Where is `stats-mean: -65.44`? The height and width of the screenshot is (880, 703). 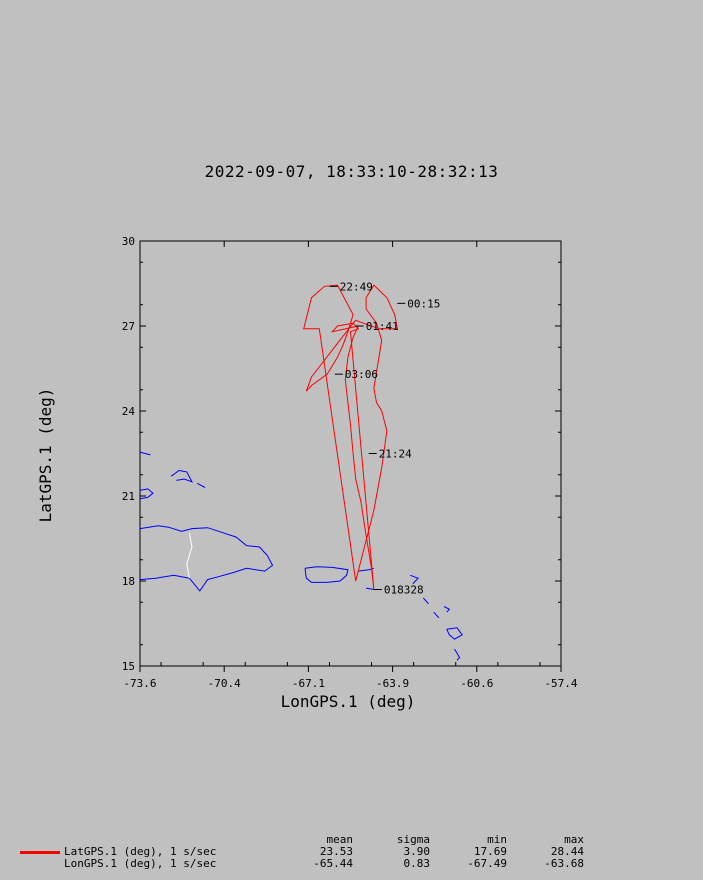
stats-mean: -65.44 is located at coordinates (333, 863).